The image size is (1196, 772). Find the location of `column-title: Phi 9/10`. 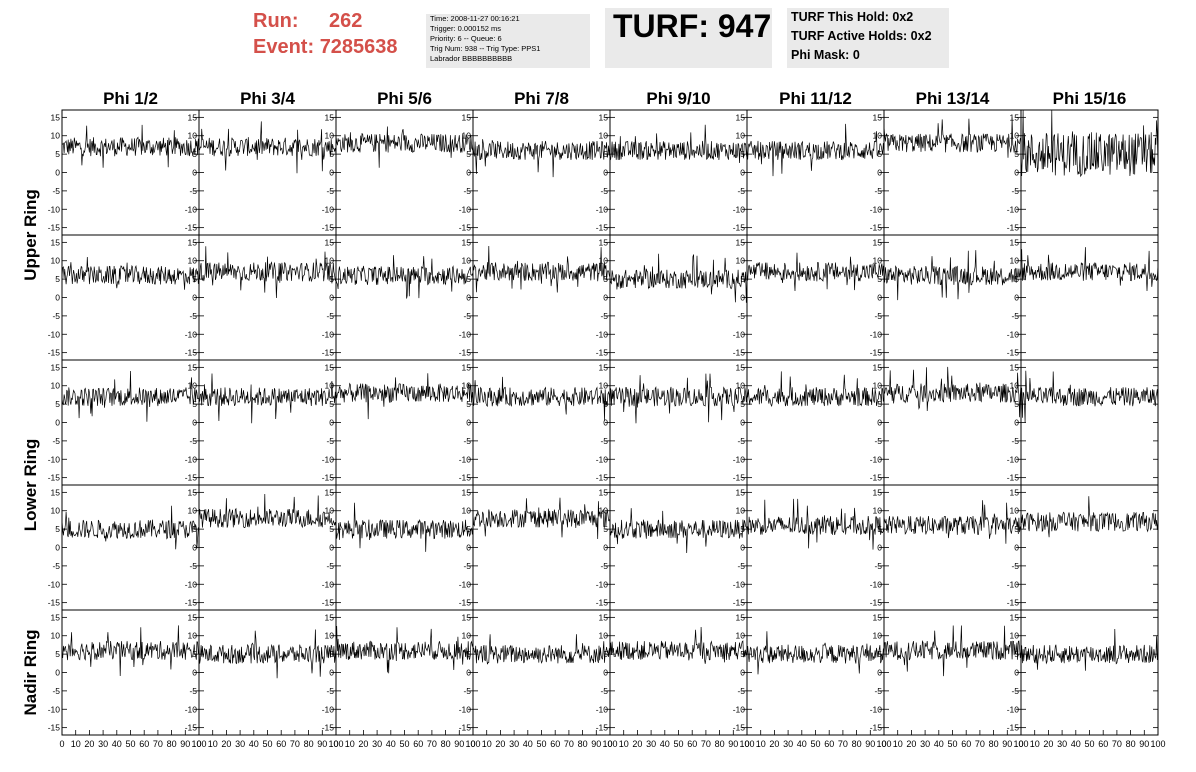

column-title: Phi 9/10 is located at coordinates (678, 98).